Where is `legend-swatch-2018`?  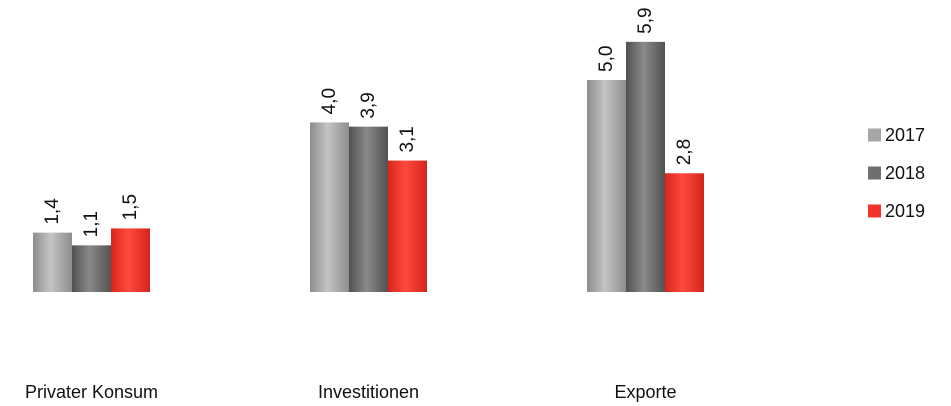
legend-swatch-2018 is located at coordinates (874, 173).